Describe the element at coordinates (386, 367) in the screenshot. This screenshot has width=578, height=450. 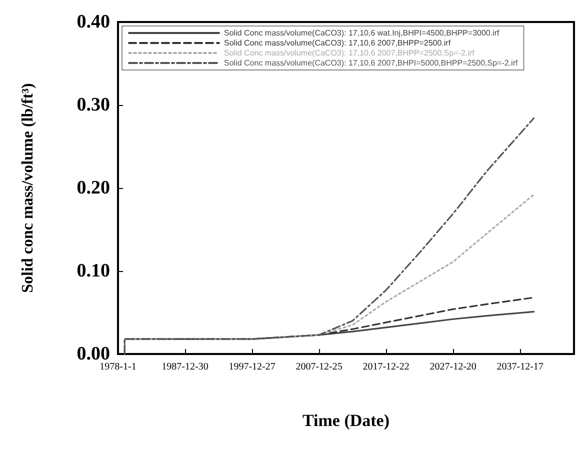
I see `x-tick-label: 2017-12-22` at that location.